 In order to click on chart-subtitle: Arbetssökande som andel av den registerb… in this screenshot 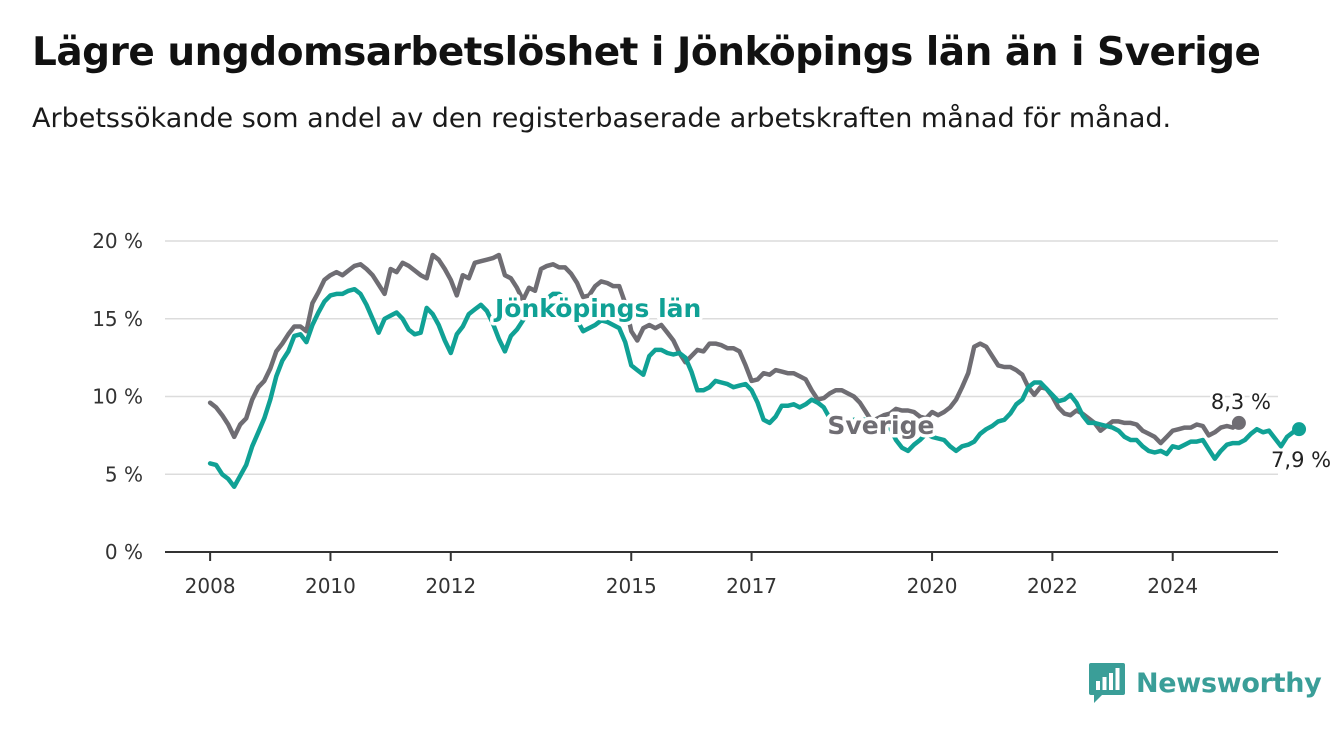, I will do `click(602, 118)`.